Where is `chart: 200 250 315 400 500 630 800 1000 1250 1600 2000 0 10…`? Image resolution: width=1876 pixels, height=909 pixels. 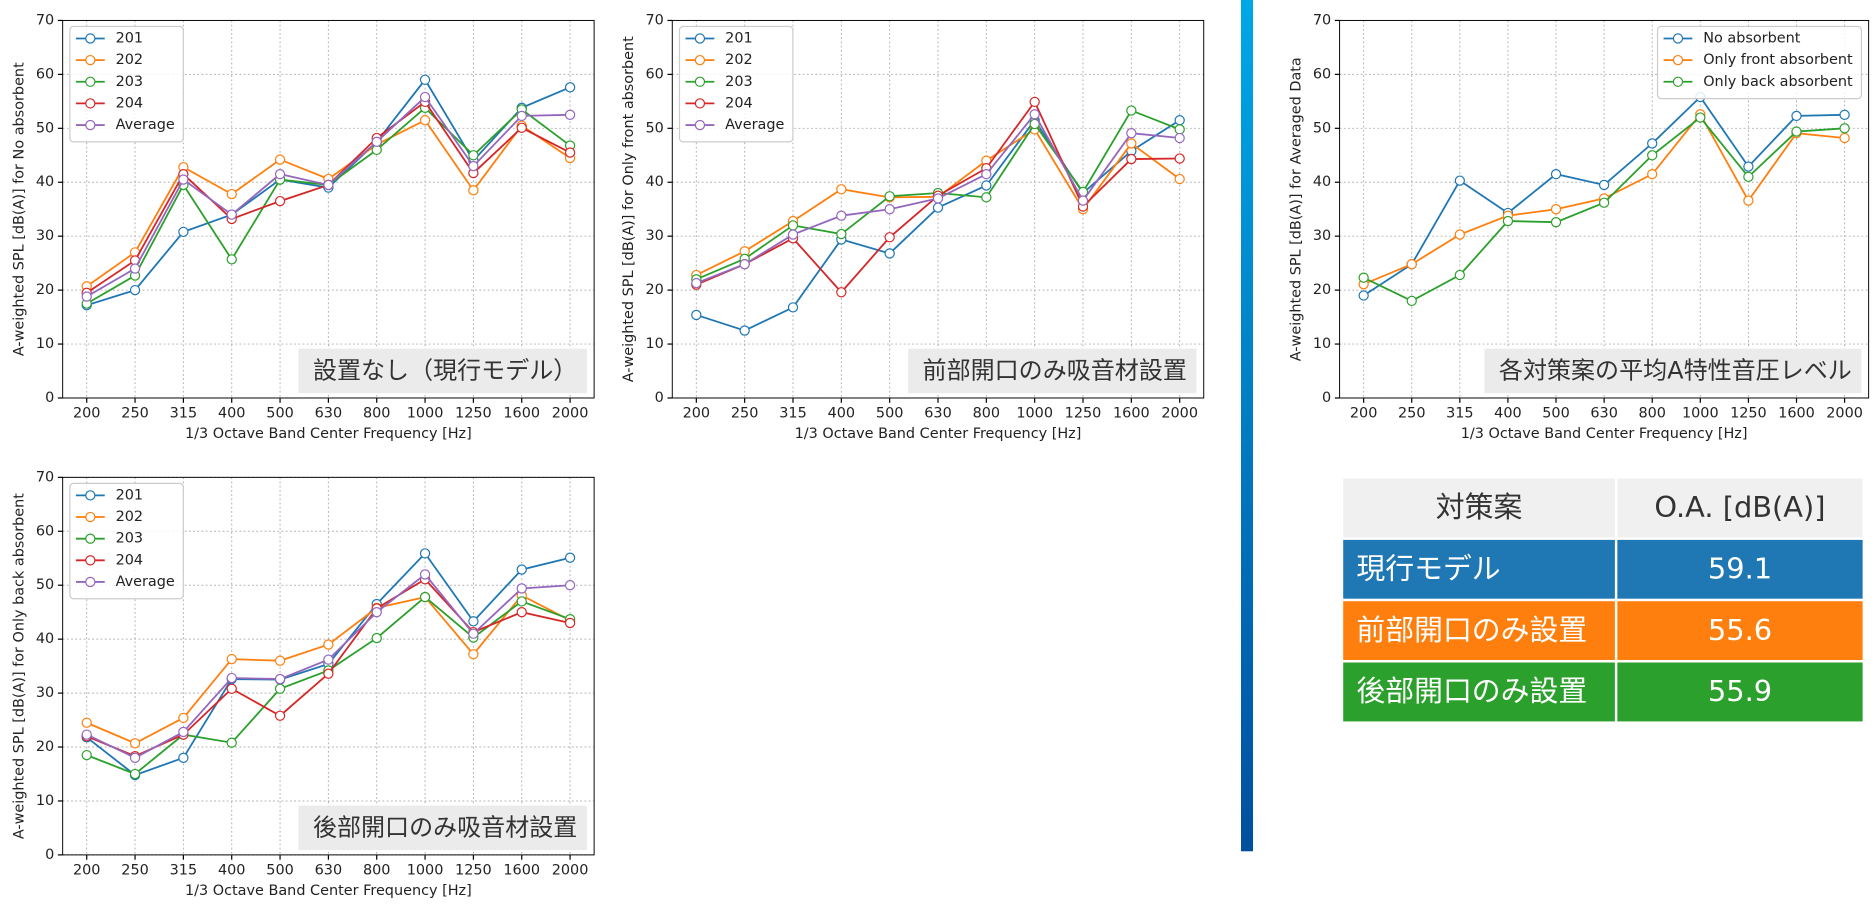
chart: 200 250 315 400 500 630 800 1000 1250 1600 2000 0 10… is located at coordinates (1579, 227).